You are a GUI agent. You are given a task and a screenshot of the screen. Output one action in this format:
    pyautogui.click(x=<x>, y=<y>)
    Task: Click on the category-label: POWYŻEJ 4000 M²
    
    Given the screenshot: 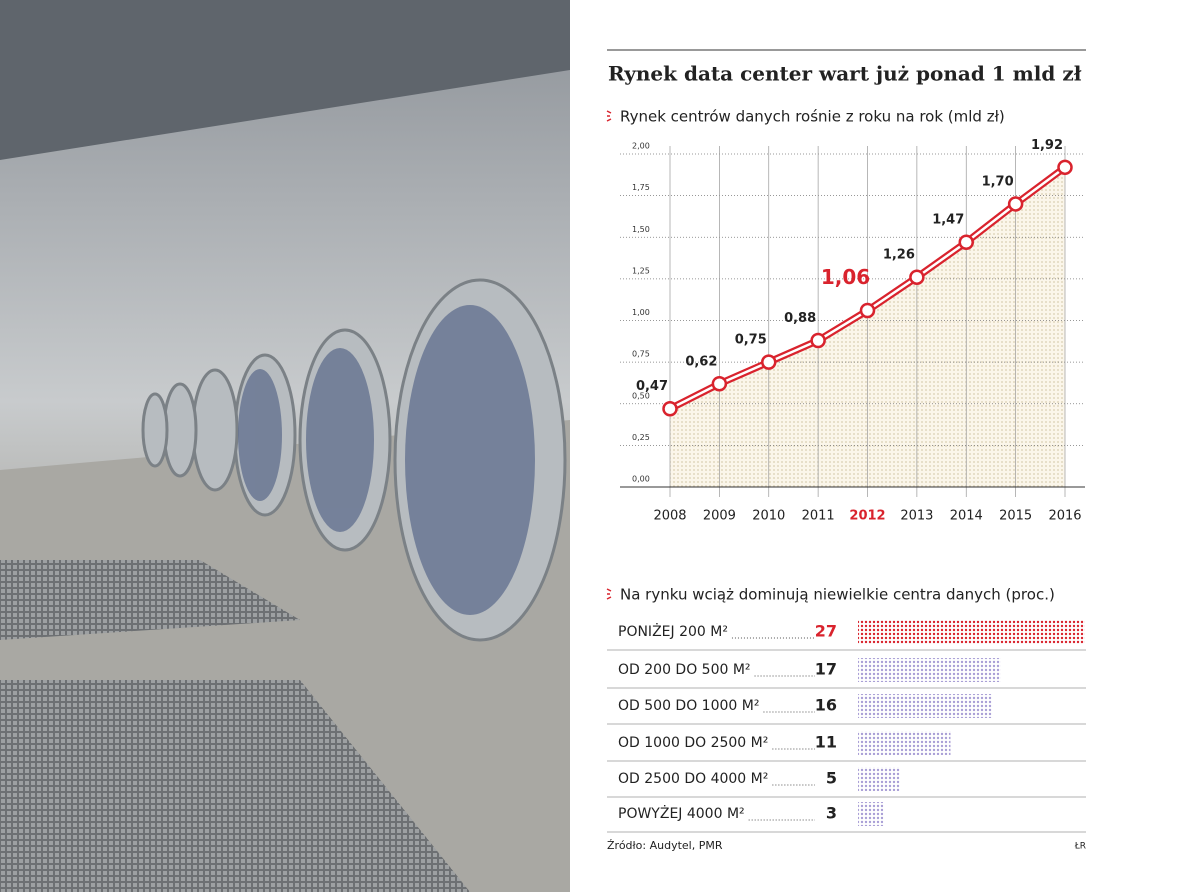 What is the action you would take?
    pyautogui.click(x=681, y=813)
    